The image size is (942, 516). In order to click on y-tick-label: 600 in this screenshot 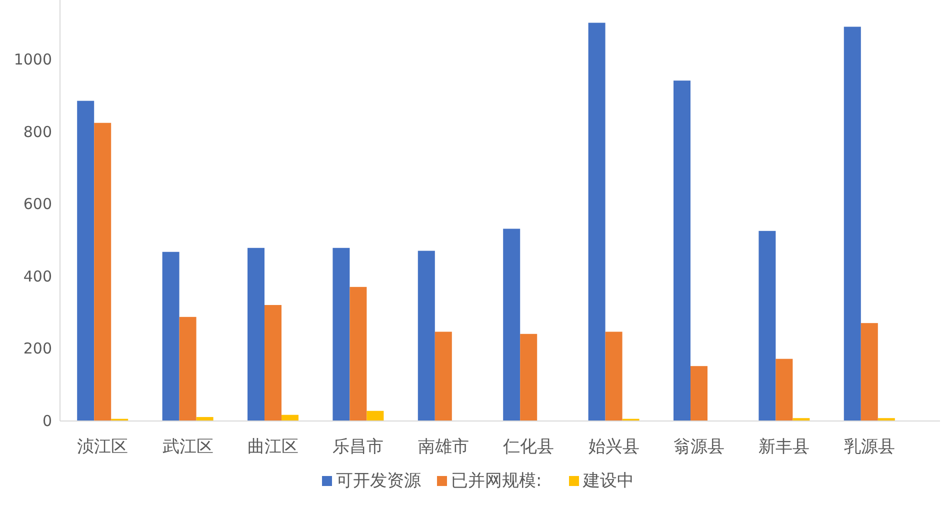, I will do `click(37, 204)`.